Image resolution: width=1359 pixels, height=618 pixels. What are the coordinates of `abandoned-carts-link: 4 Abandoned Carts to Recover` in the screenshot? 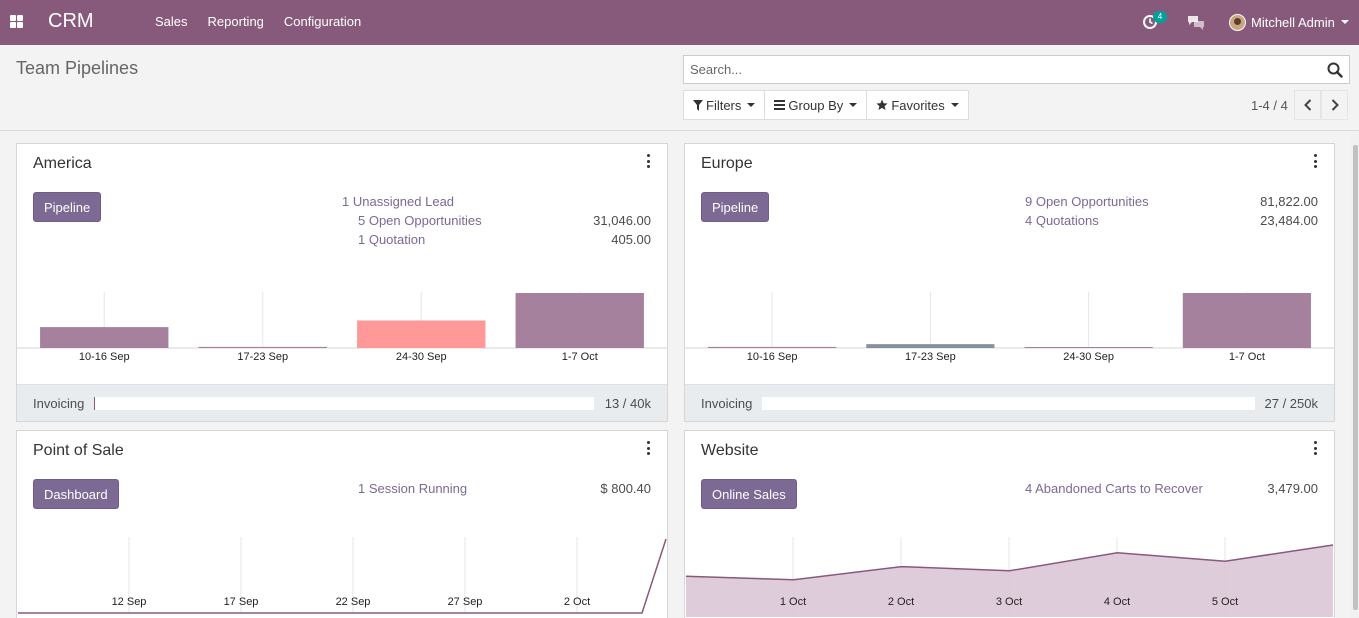 It's located at (1114, 488).